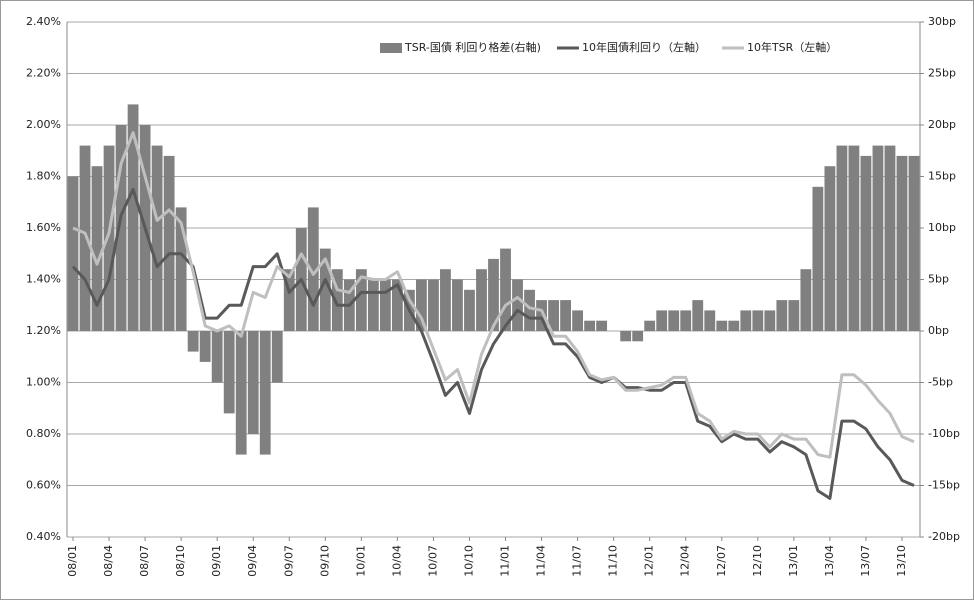  What do you see at coordinates (942, 176) in the screenshot?
I see `y2-tick-label: 15bp` at bounding box center [942, 176].